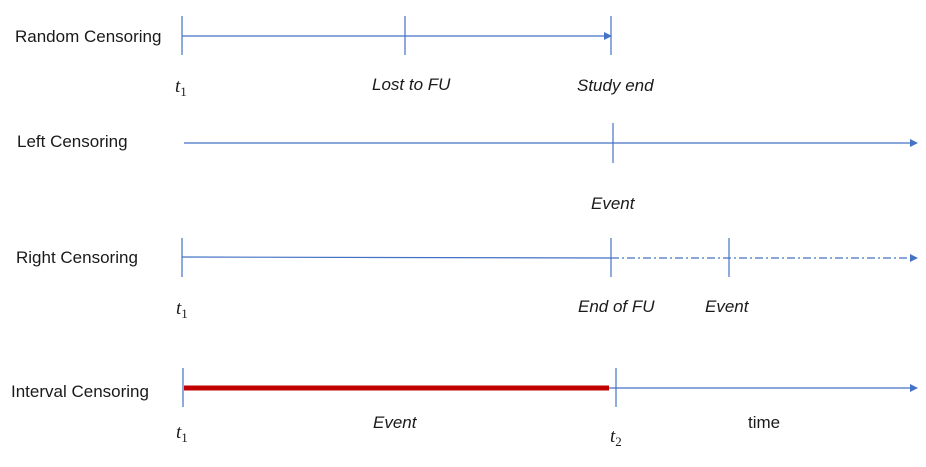  Describe the element at coordinates (914, 143) in the screenshot. I see `left-arrowhead` at that location.